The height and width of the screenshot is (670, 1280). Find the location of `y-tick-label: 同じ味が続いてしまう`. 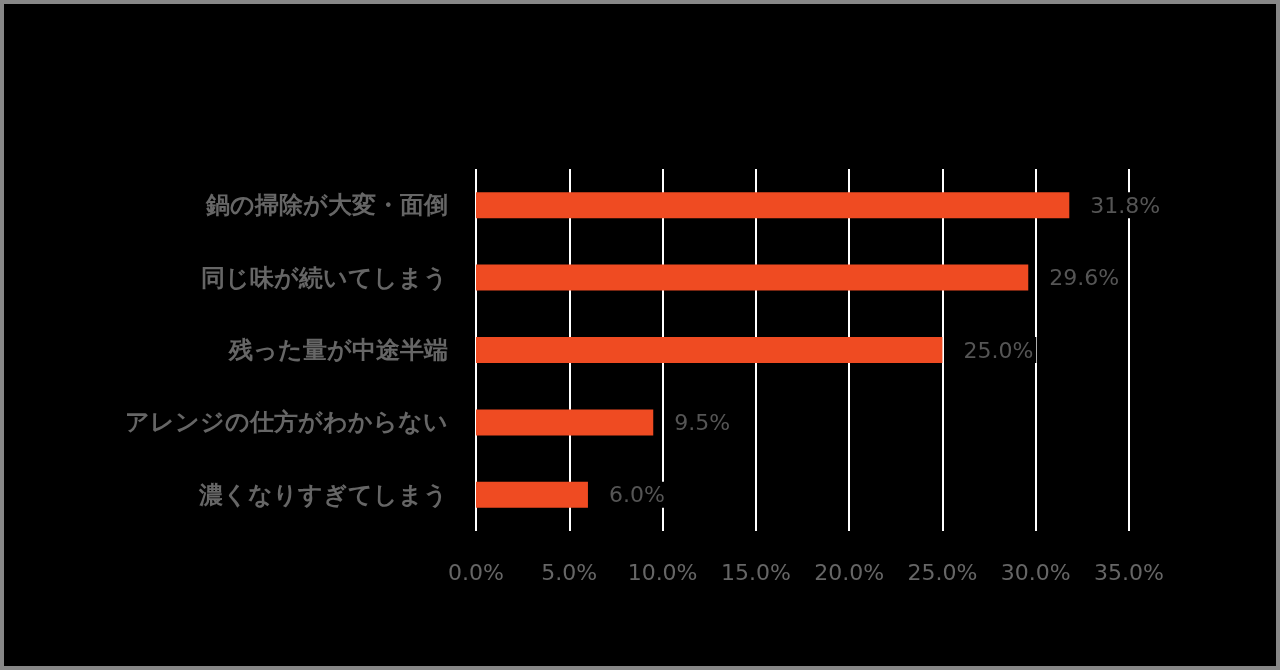

y-tick-label: 同じ味が続いてしまう is located at coordinates (324, 277).